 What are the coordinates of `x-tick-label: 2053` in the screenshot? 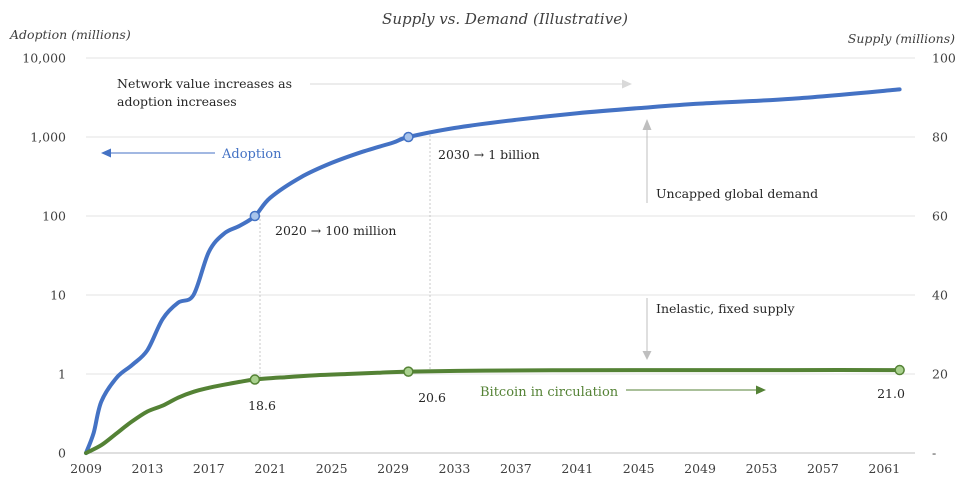 It's located at (762, 468).